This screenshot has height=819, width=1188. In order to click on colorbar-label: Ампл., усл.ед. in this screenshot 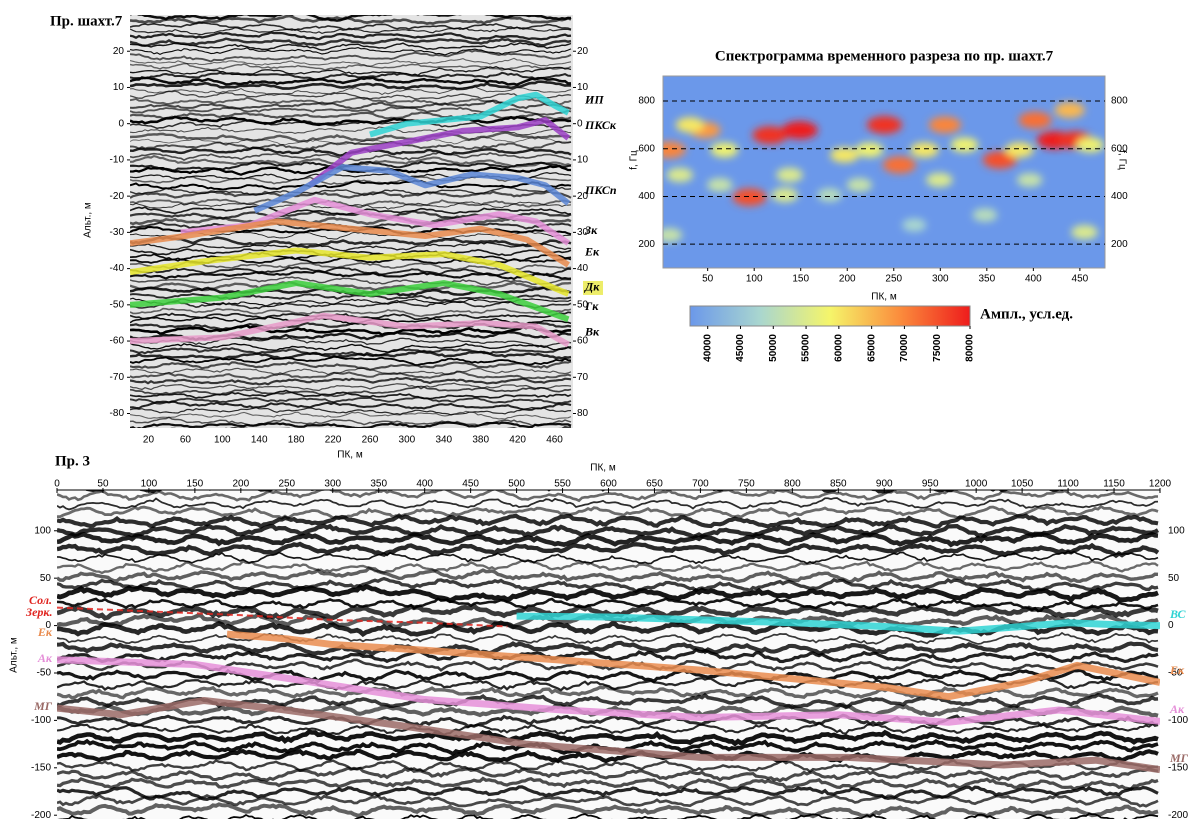, I will do `click(1026, 314)`.